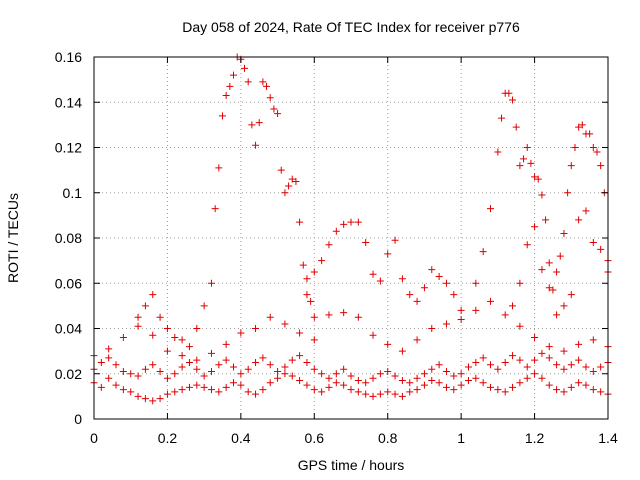  I want to click on y-tick-label: 0.04, so click(68, 329).